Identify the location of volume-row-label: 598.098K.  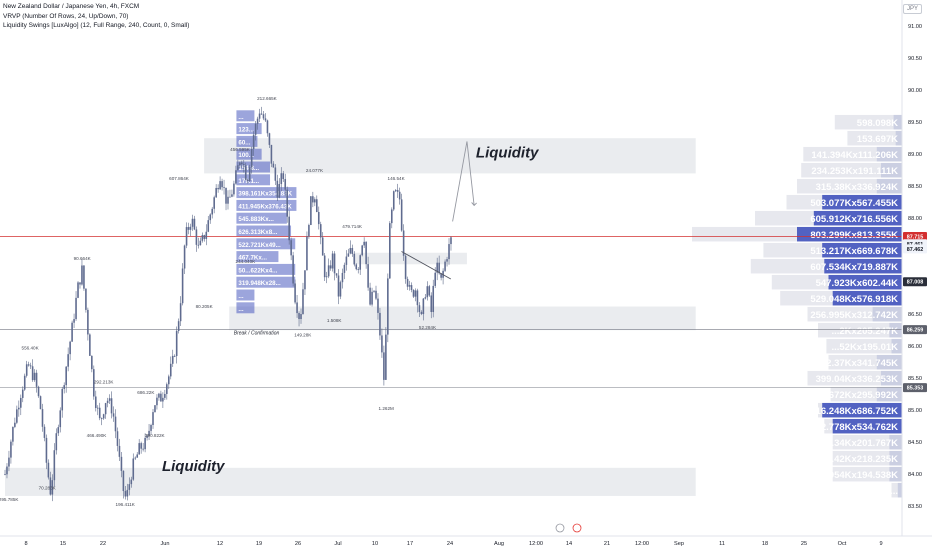
(877, 123).